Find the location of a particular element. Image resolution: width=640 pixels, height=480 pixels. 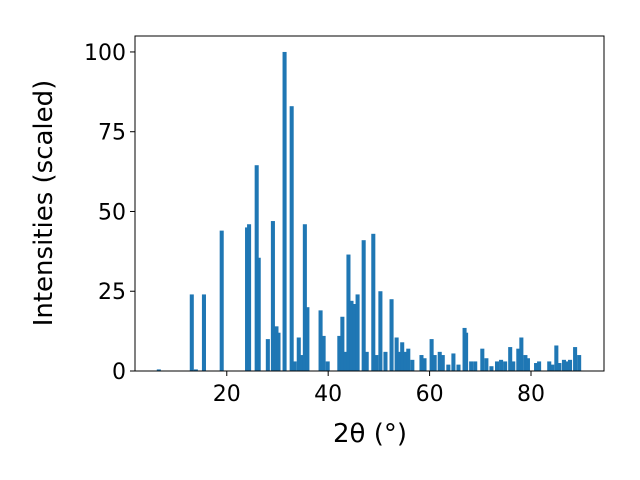

y-tick-label: 100 is located at coordinates (105, 53).